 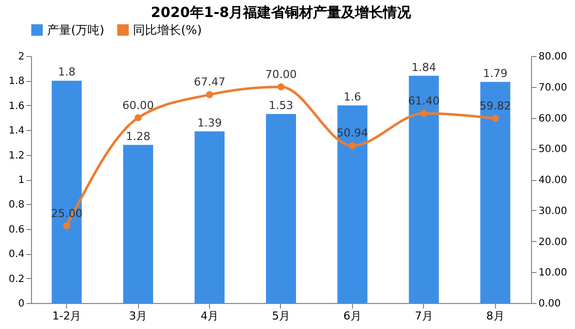 What do you see at coordinates (352, 316) in the screenshot?
I see `x-tick-label: 6月` at bounding box center [352, 316].